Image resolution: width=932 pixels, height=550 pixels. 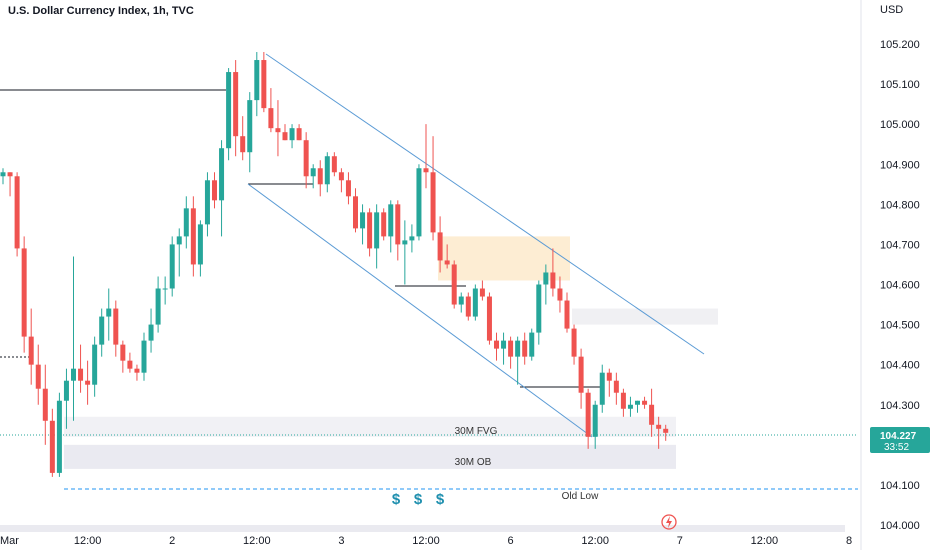 What do you see at coordinates (341, 541) in the screenshot?
I see `x-tick-label: 3` at bounding box center [341, 541].